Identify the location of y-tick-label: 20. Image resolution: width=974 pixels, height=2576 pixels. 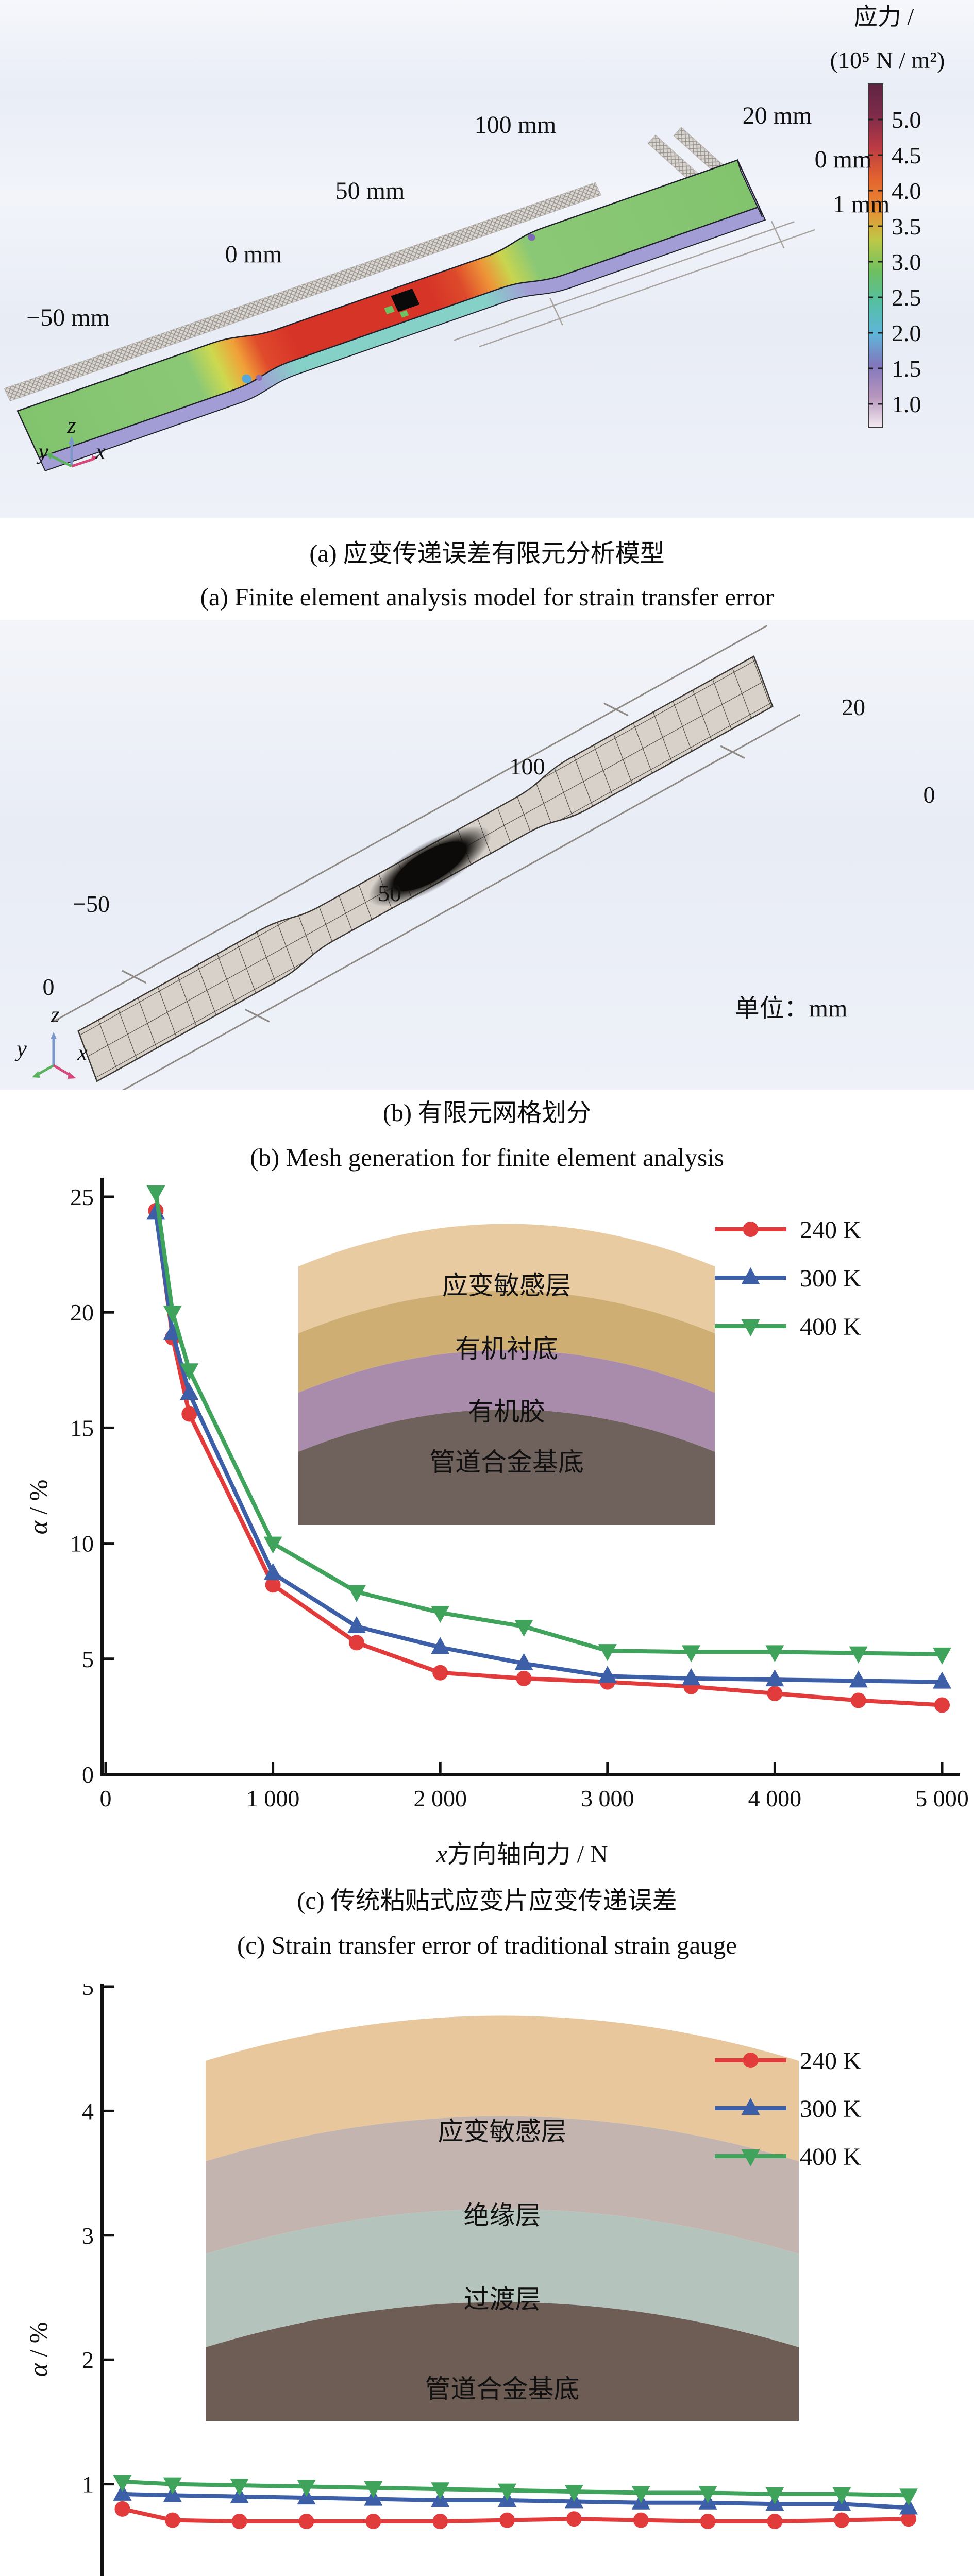
(82, 1312).